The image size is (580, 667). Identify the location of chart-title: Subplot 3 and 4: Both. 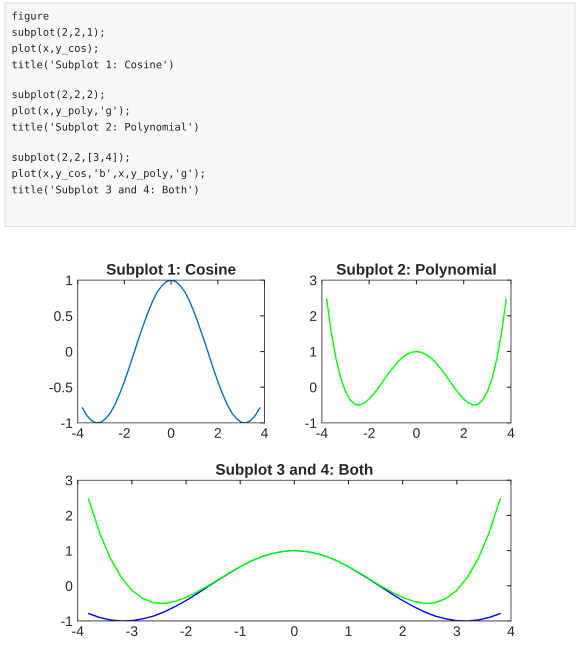
(294, 471).